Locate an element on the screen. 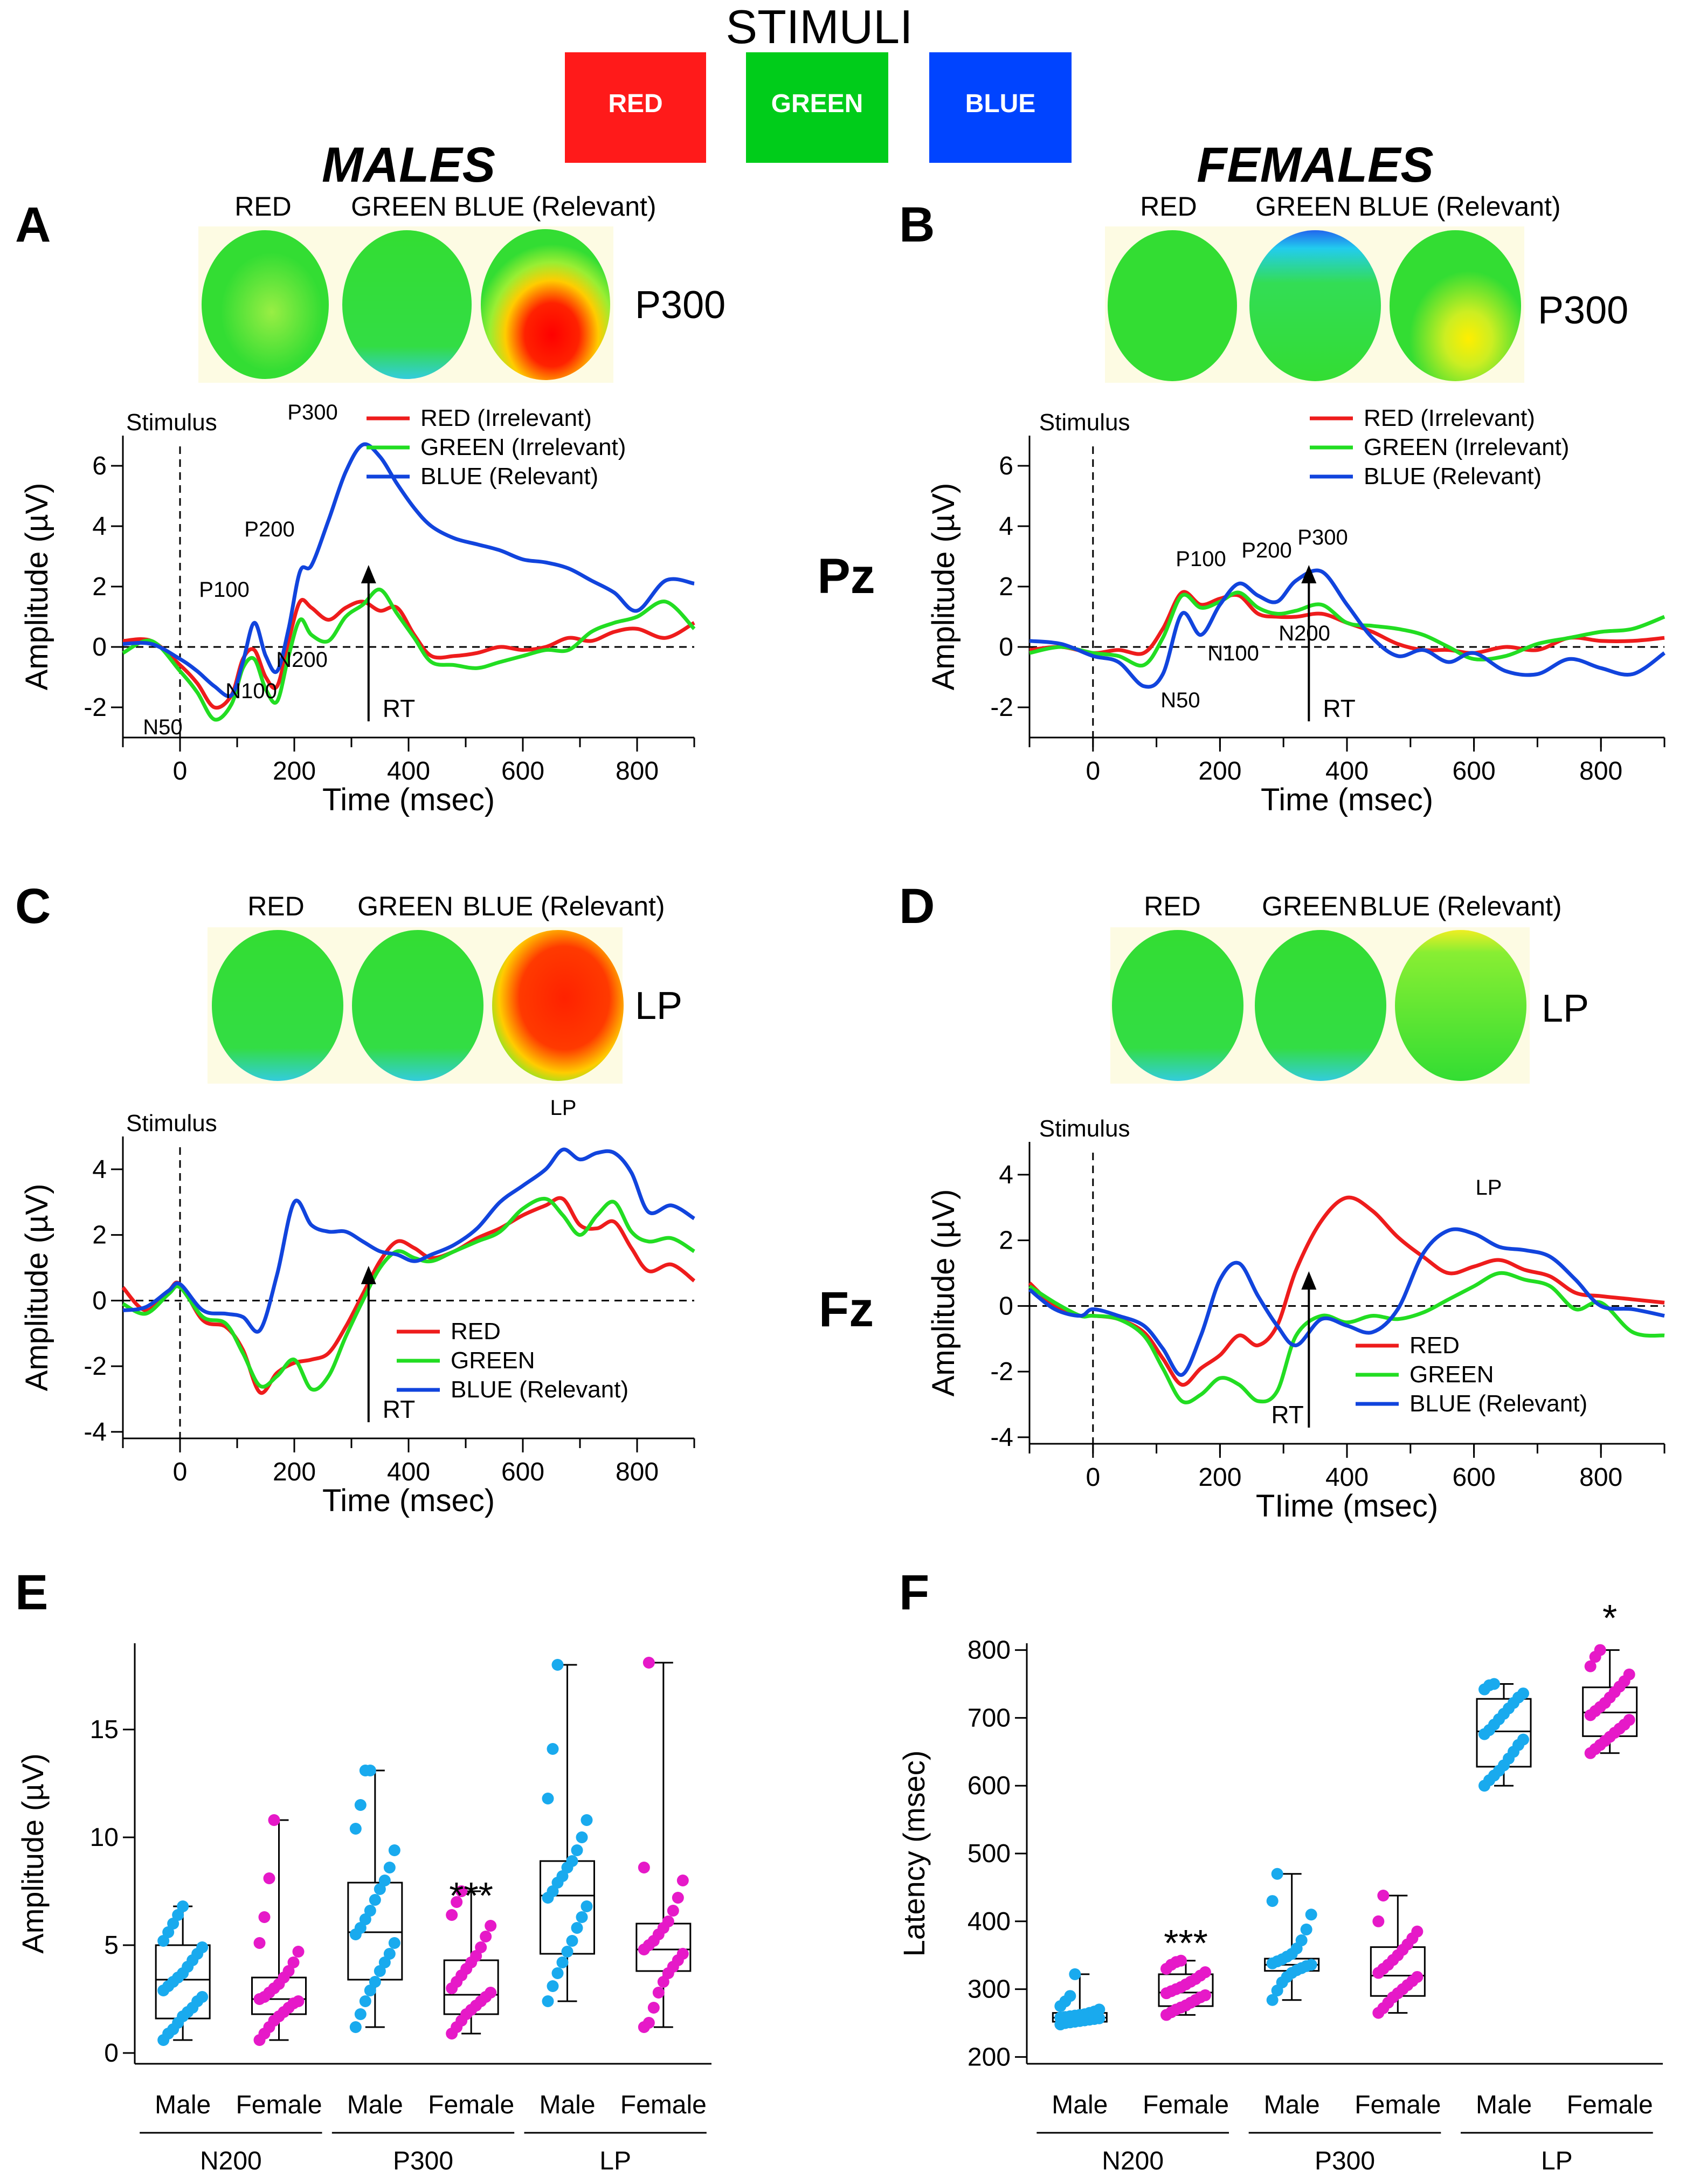  scalp-maps-b: RED GREEN BLUE (Relevant) P300 is located at coordinates (1366, 287).